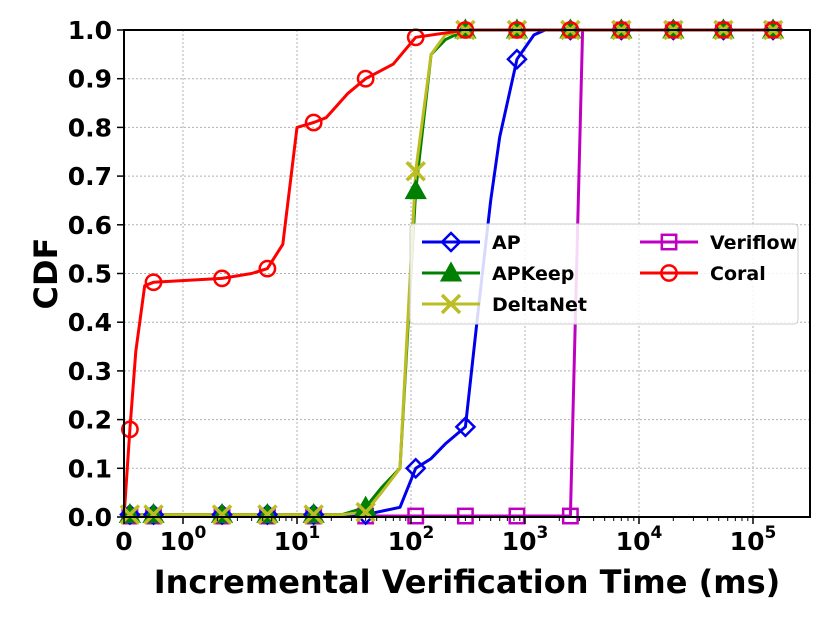  I want to click on y-tick-label: 0.2, so click(90, 420).